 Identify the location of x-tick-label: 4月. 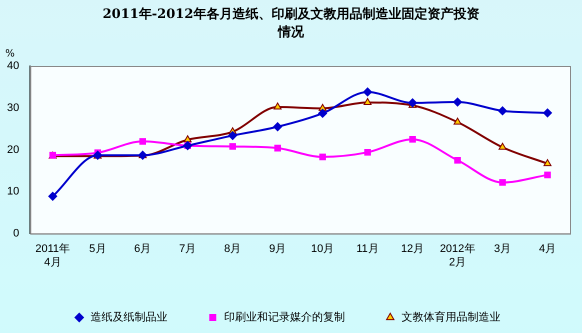
(547, 249).